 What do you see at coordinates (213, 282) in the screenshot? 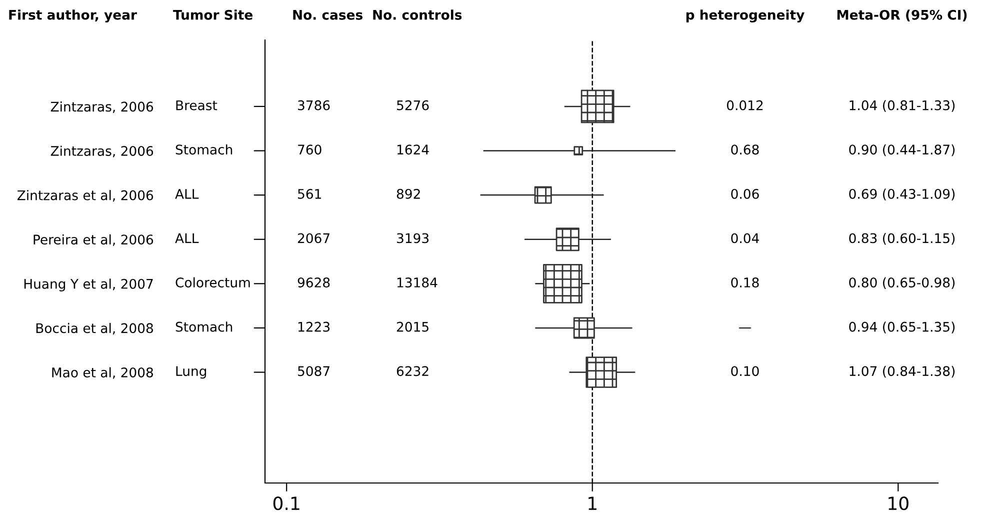
I see `text: Colorectum` at bounding box center [213, 282].